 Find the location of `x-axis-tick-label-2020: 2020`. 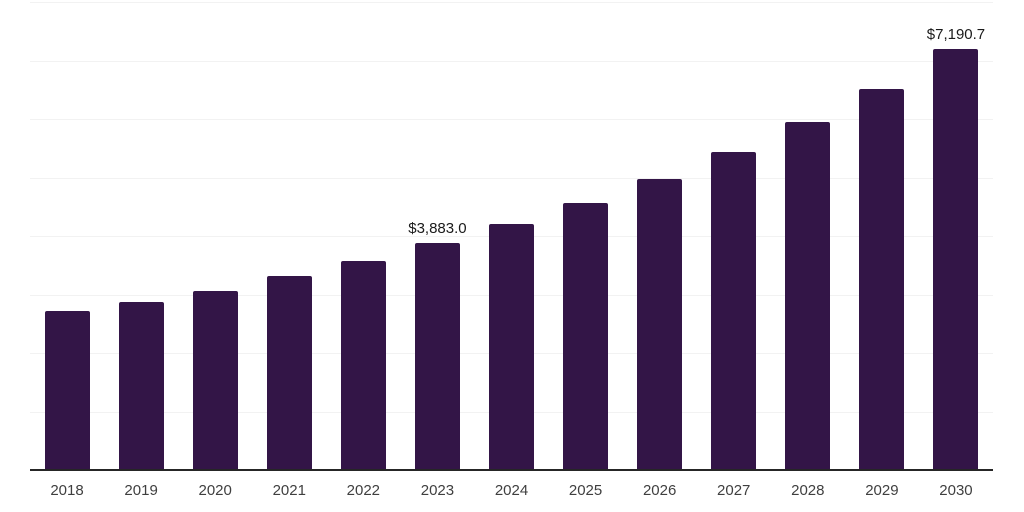

x-axis-tick-label-2020: 2020 is located at coordinates (215, 490).